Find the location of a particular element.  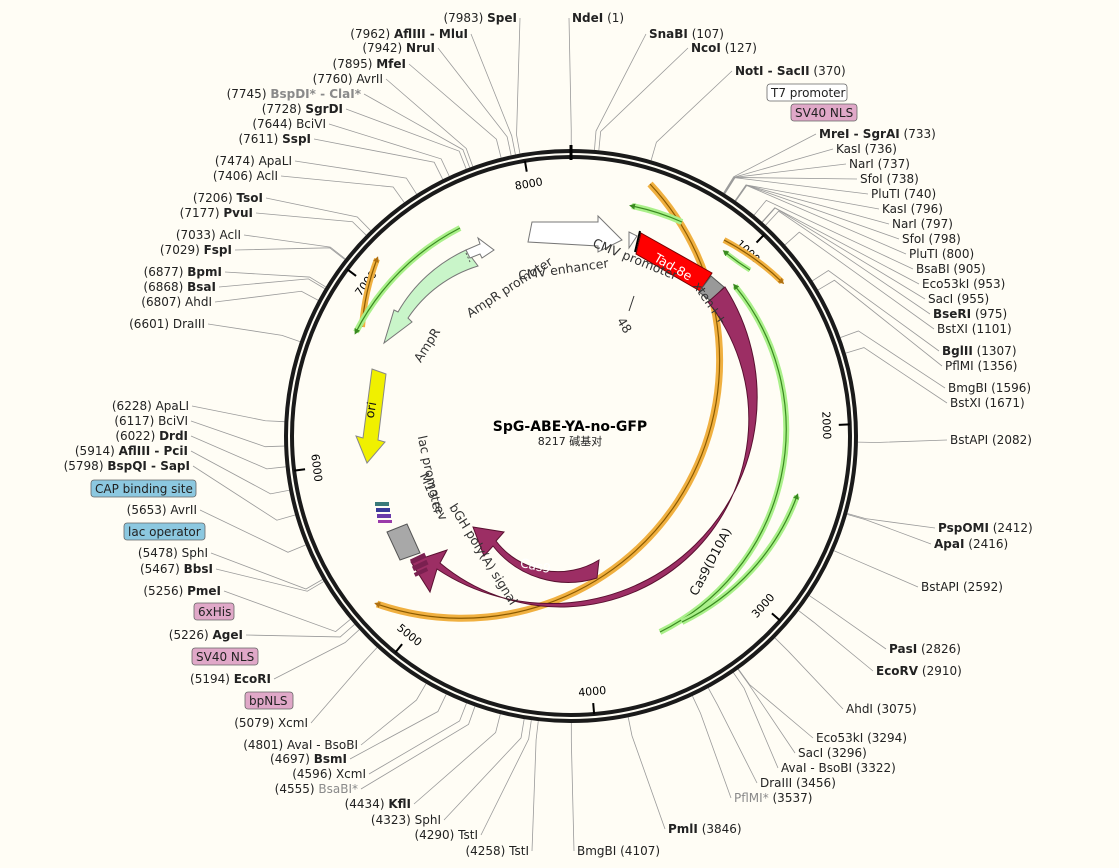

site-label: ApaI (2416) is located at coordinates (971, 544).